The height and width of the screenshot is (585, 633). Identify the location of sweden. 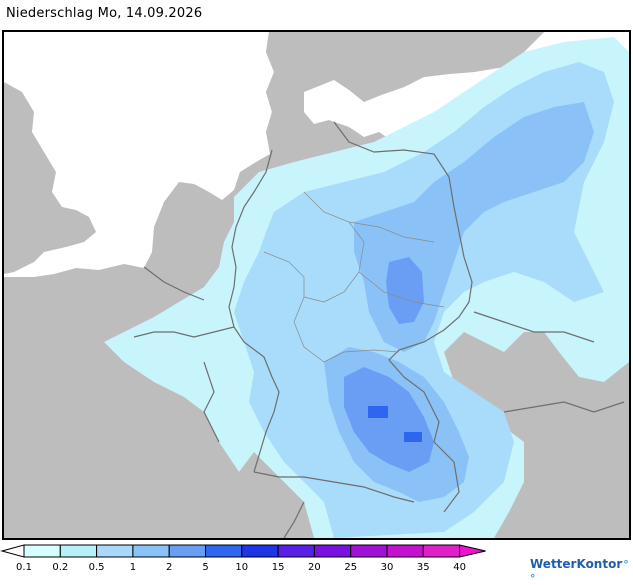
(451, 63).